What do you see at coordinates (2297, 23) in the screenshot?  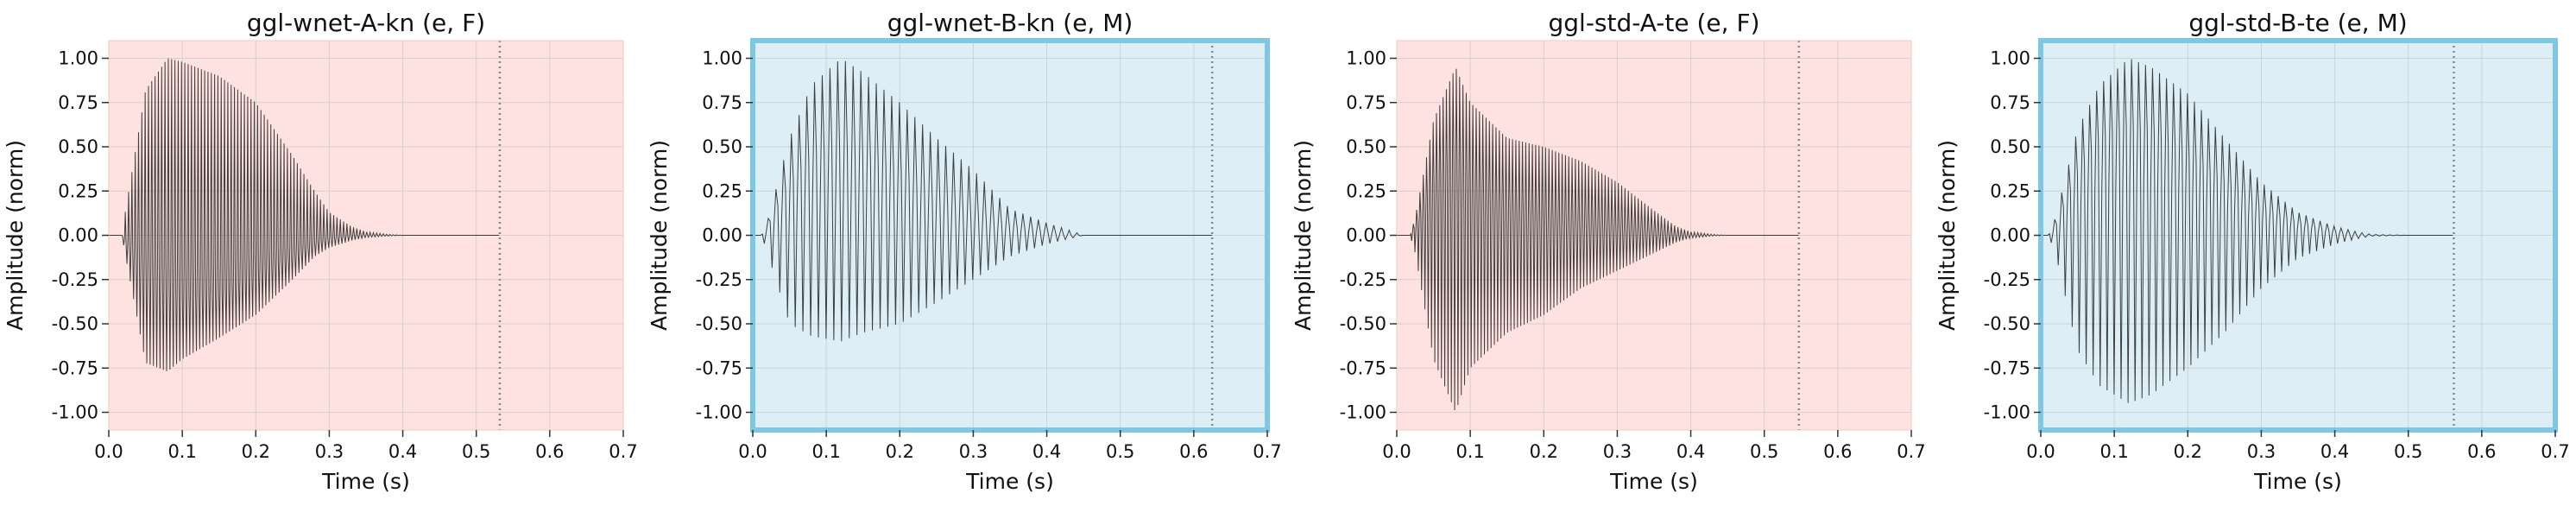 I see `chart-title: ggl-std-B-te (e, M)` at bounding box center [2297, 23].